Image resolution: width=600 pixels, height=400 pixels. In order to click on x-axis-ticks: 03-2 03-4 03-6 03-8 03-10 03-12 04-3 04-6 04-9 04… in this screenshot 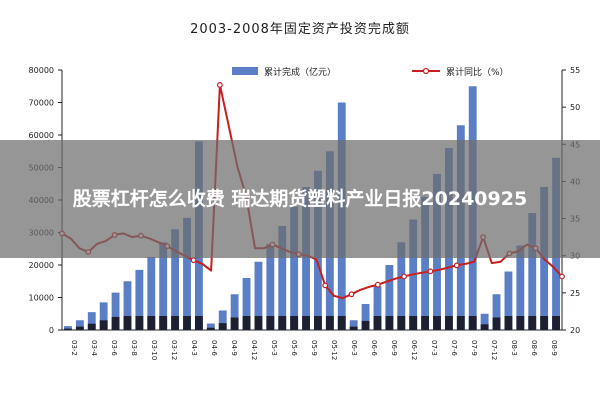, I will do `click(314, 350)`.